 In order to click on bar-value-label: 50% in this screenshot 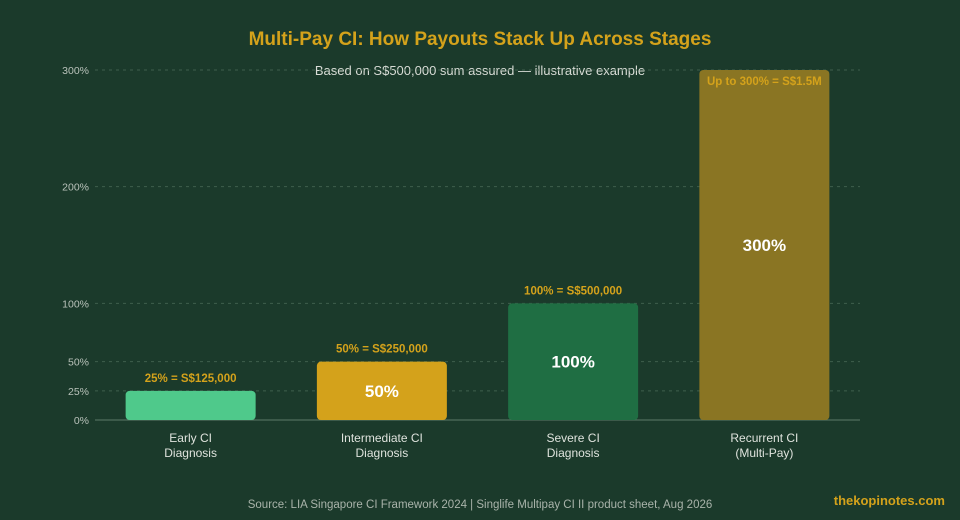, I will do `click(382, 391)`.